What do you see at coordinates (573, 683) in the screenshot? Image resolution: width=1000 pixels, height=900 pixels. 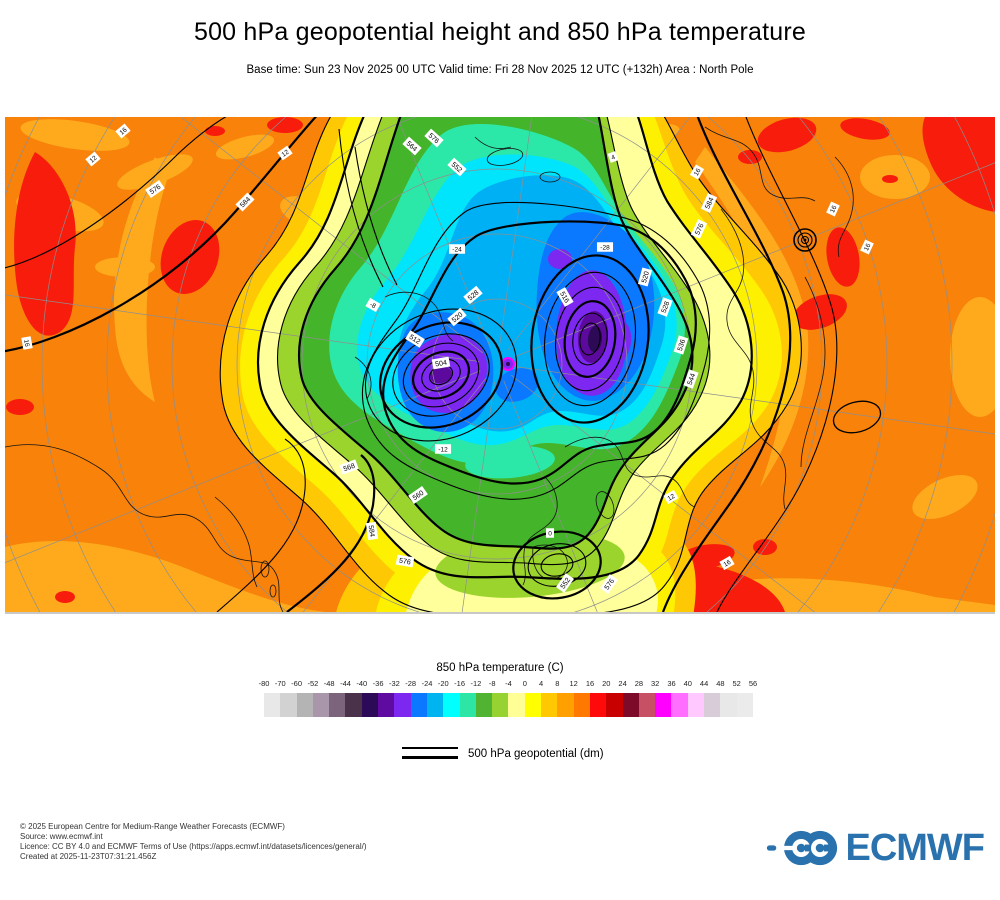 I see `colorbar-tick: 12` at bounding box center [573, 683].